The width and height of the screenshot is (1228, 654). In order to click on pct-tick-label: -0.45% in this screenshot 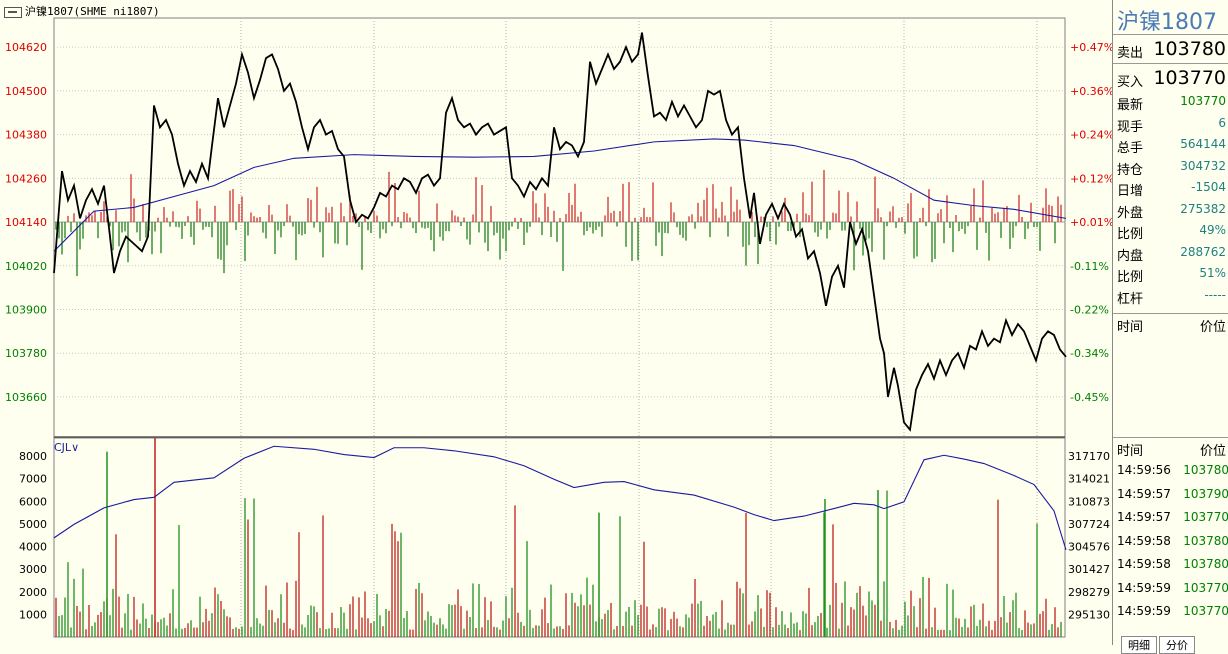, I will do `click(1089, 397)`.